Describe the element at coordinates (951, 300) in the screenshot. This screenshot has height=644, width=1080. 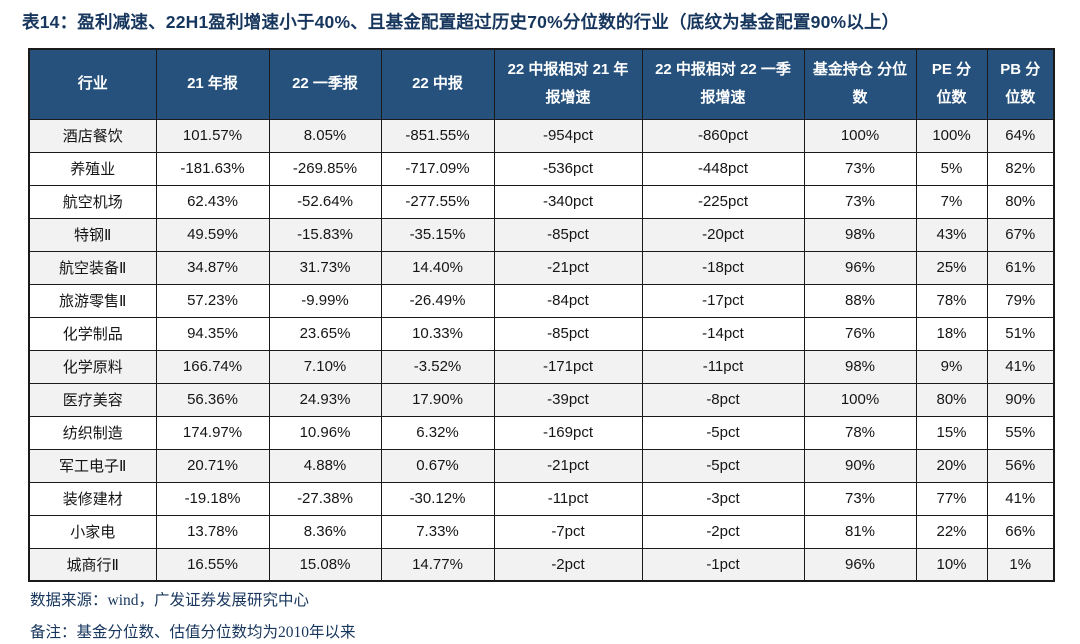
I see `cell-pe_pct: 78%` at that location.